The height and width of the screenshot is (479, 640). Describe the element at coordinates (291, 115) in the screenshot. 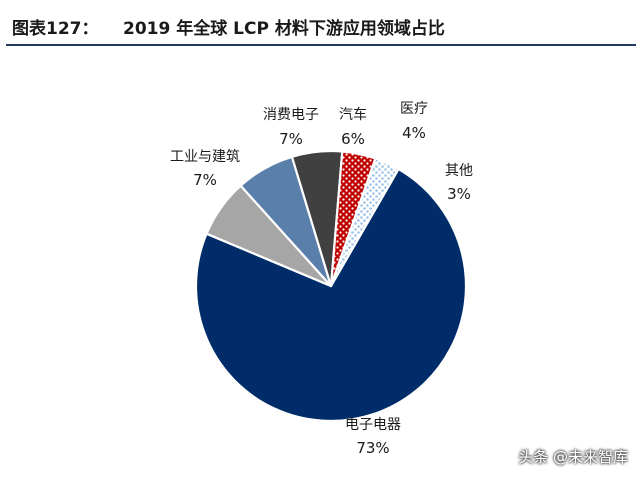

I see `slice-label-3: 消费电子` at that location.